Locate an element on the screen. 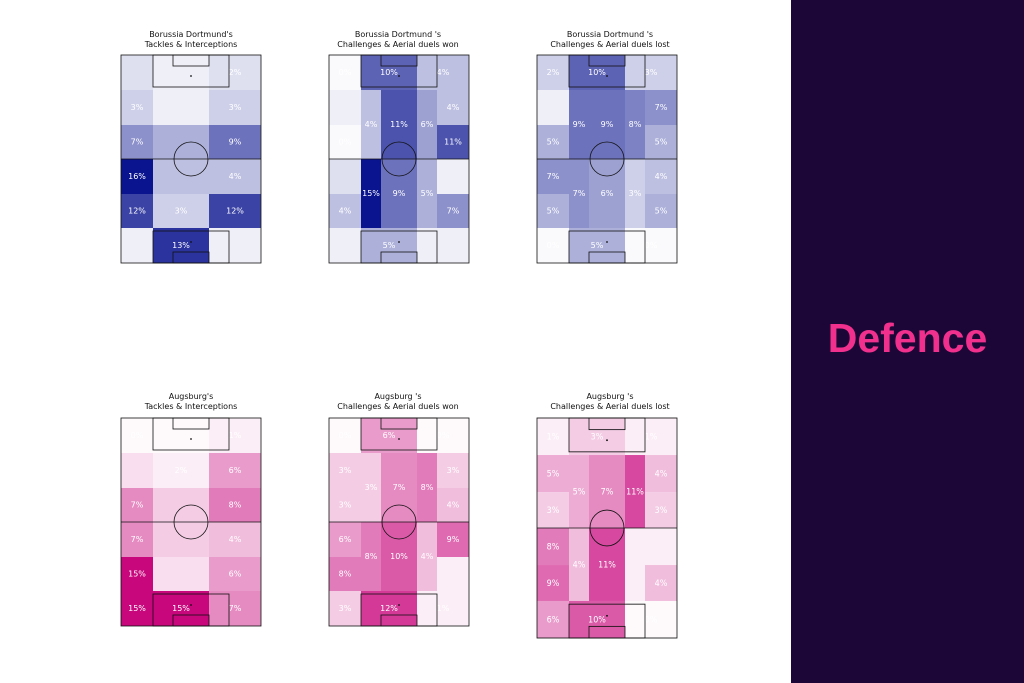 The image size is (1024, 683). heatmap-pitch-dortmund-tackles: 2% 3% 3% 7% 9% 16% 4% 12% 3% 12% 13% is located at coordinates (191, 159).